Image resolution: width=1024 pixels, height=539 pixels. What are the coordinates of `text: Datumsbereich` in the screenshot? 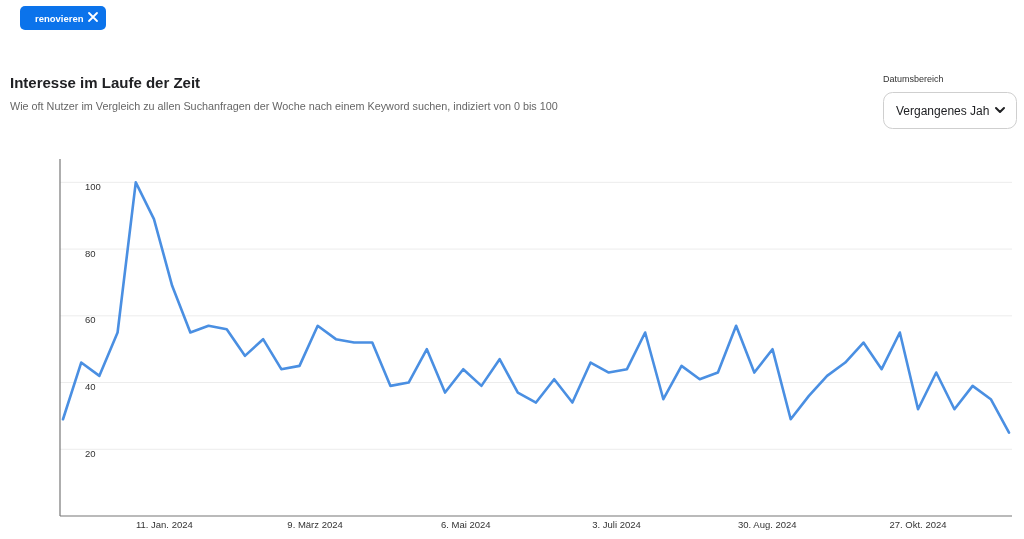 It's located at (913, 79).